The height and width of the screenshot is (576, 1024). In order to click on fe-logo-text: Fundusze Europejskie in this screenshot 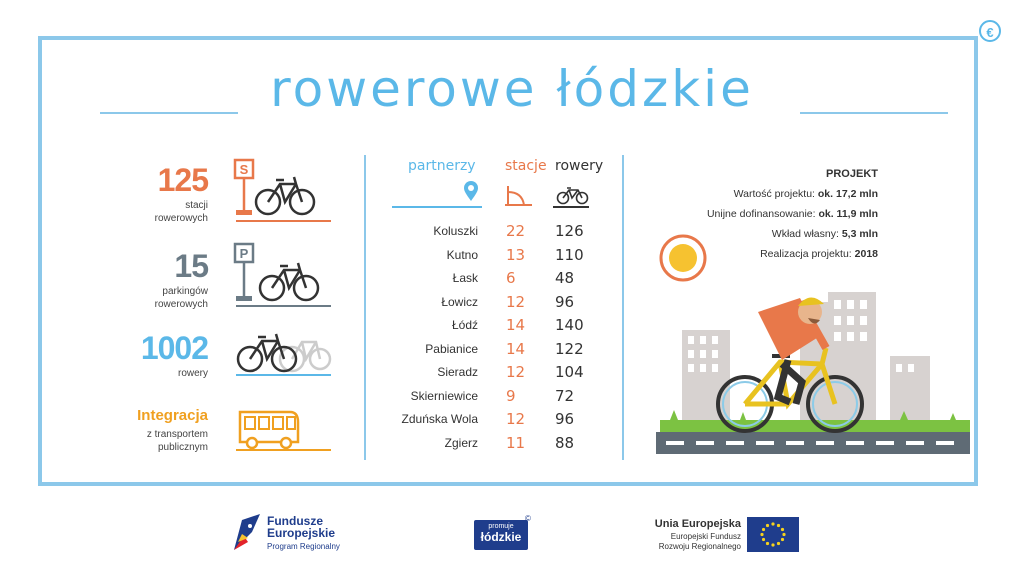, I will do `click(301, 527)`.